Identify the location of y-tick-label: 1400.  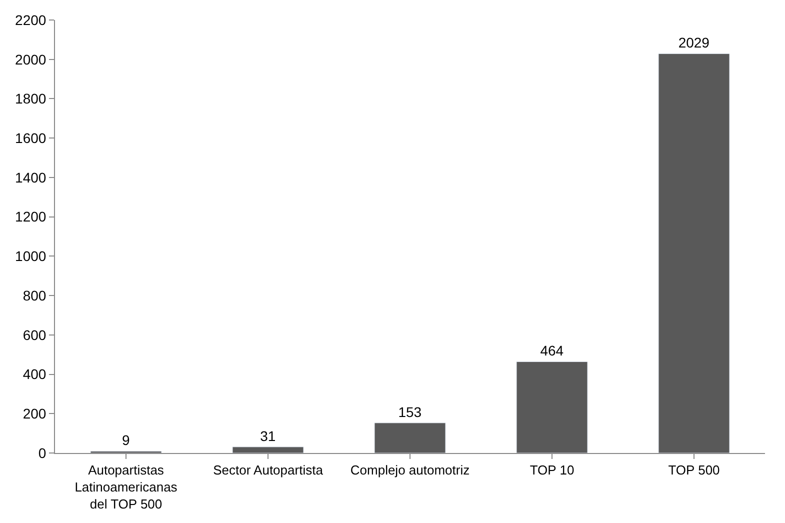
(30, 177).